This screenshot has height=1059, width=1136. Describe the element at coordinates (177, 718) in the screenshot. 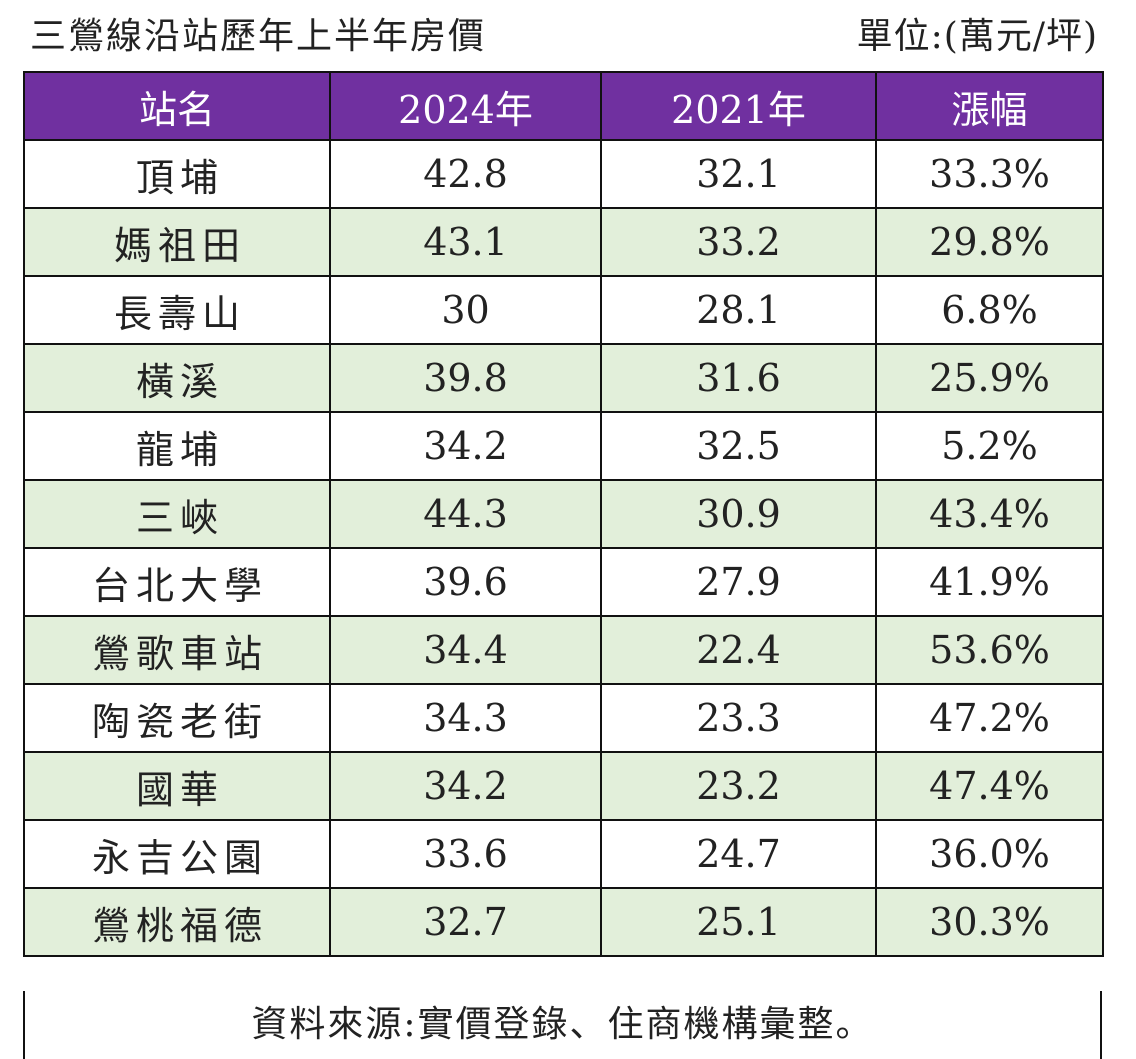

I see `station-cell: 陶瓷老街` at that location.